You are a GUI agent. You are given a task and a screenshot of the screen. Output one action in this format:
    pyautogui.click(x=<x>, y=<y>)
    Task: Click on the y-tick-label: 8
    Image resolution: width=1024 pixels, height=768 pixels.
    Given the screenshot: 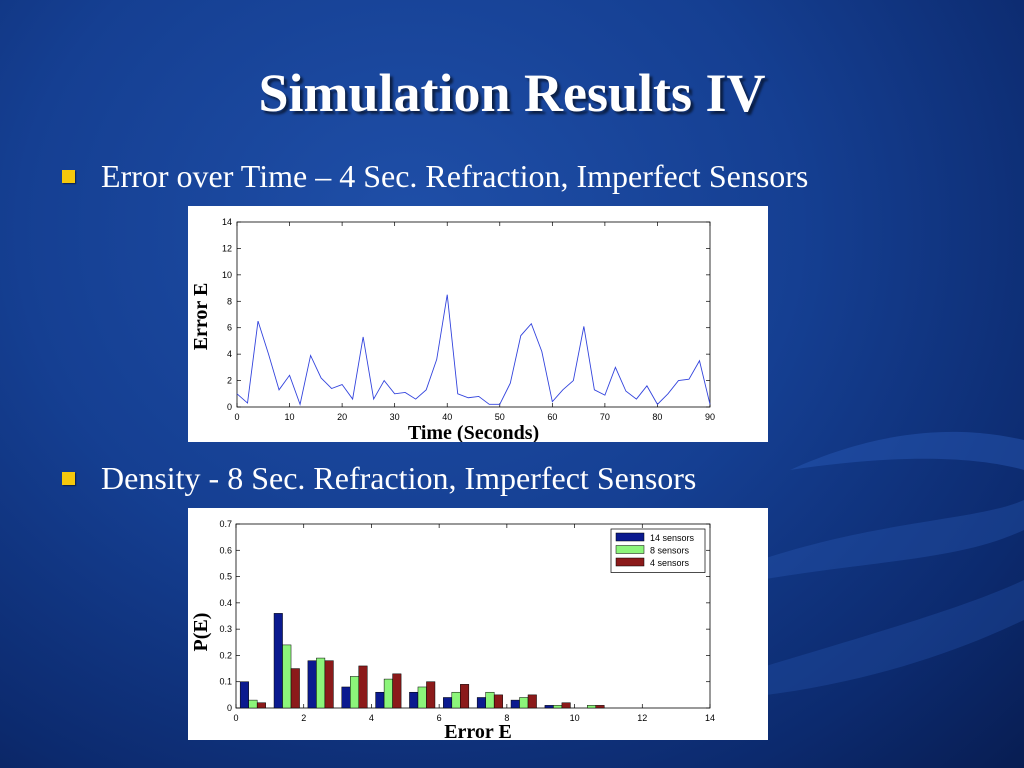 What is the action you would take?
    pyautogui.click(x=229, y=301)
    